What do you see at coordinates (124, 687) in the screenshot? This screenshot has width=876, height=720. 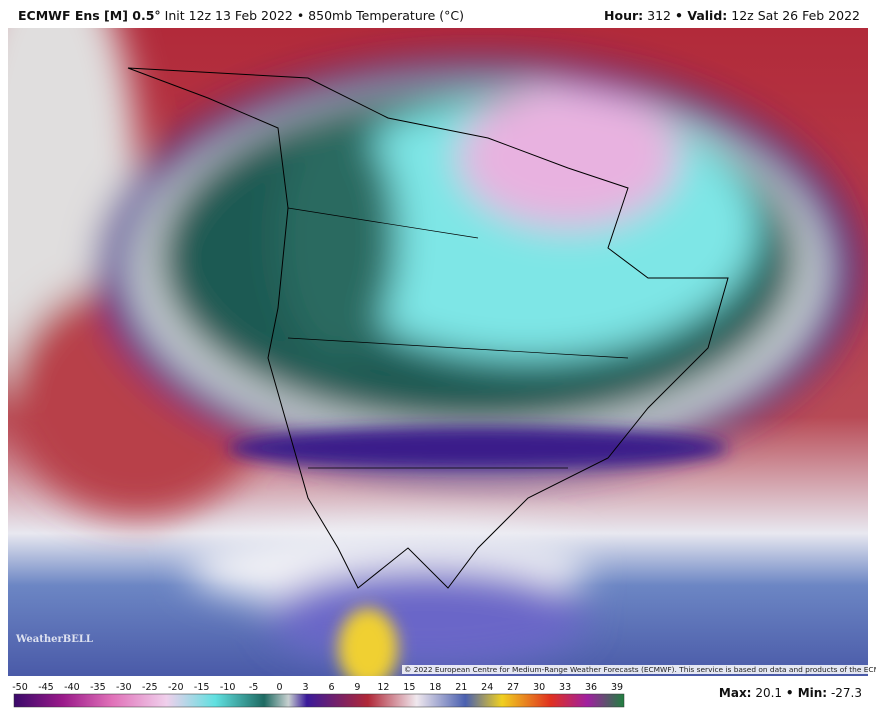 I see `colorbar-tick-label: -30` at bounding box center [124, 687].